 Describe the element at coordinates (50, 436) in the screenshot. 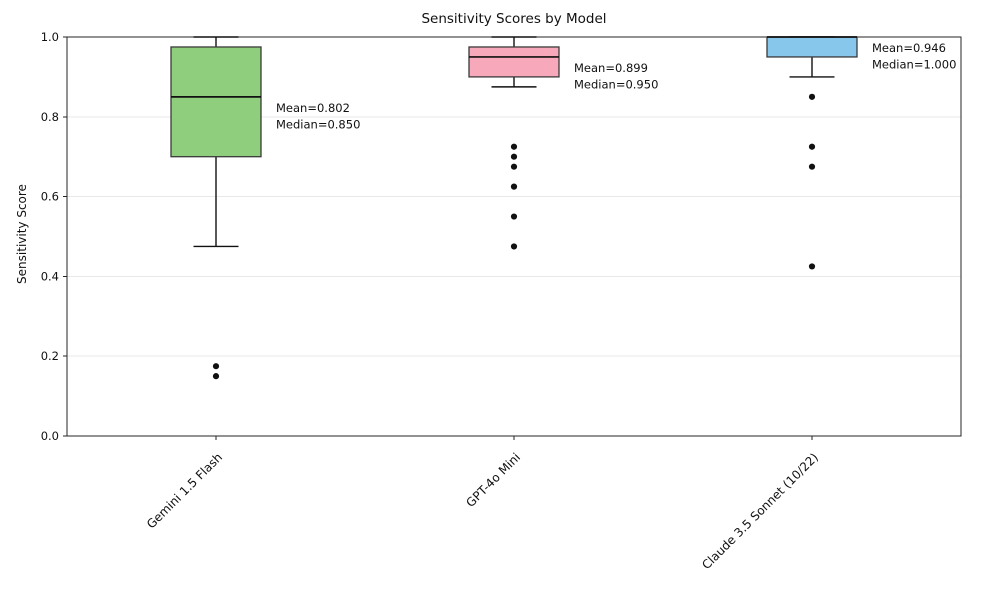

I see `y-tick-label: 0.0` at that location.